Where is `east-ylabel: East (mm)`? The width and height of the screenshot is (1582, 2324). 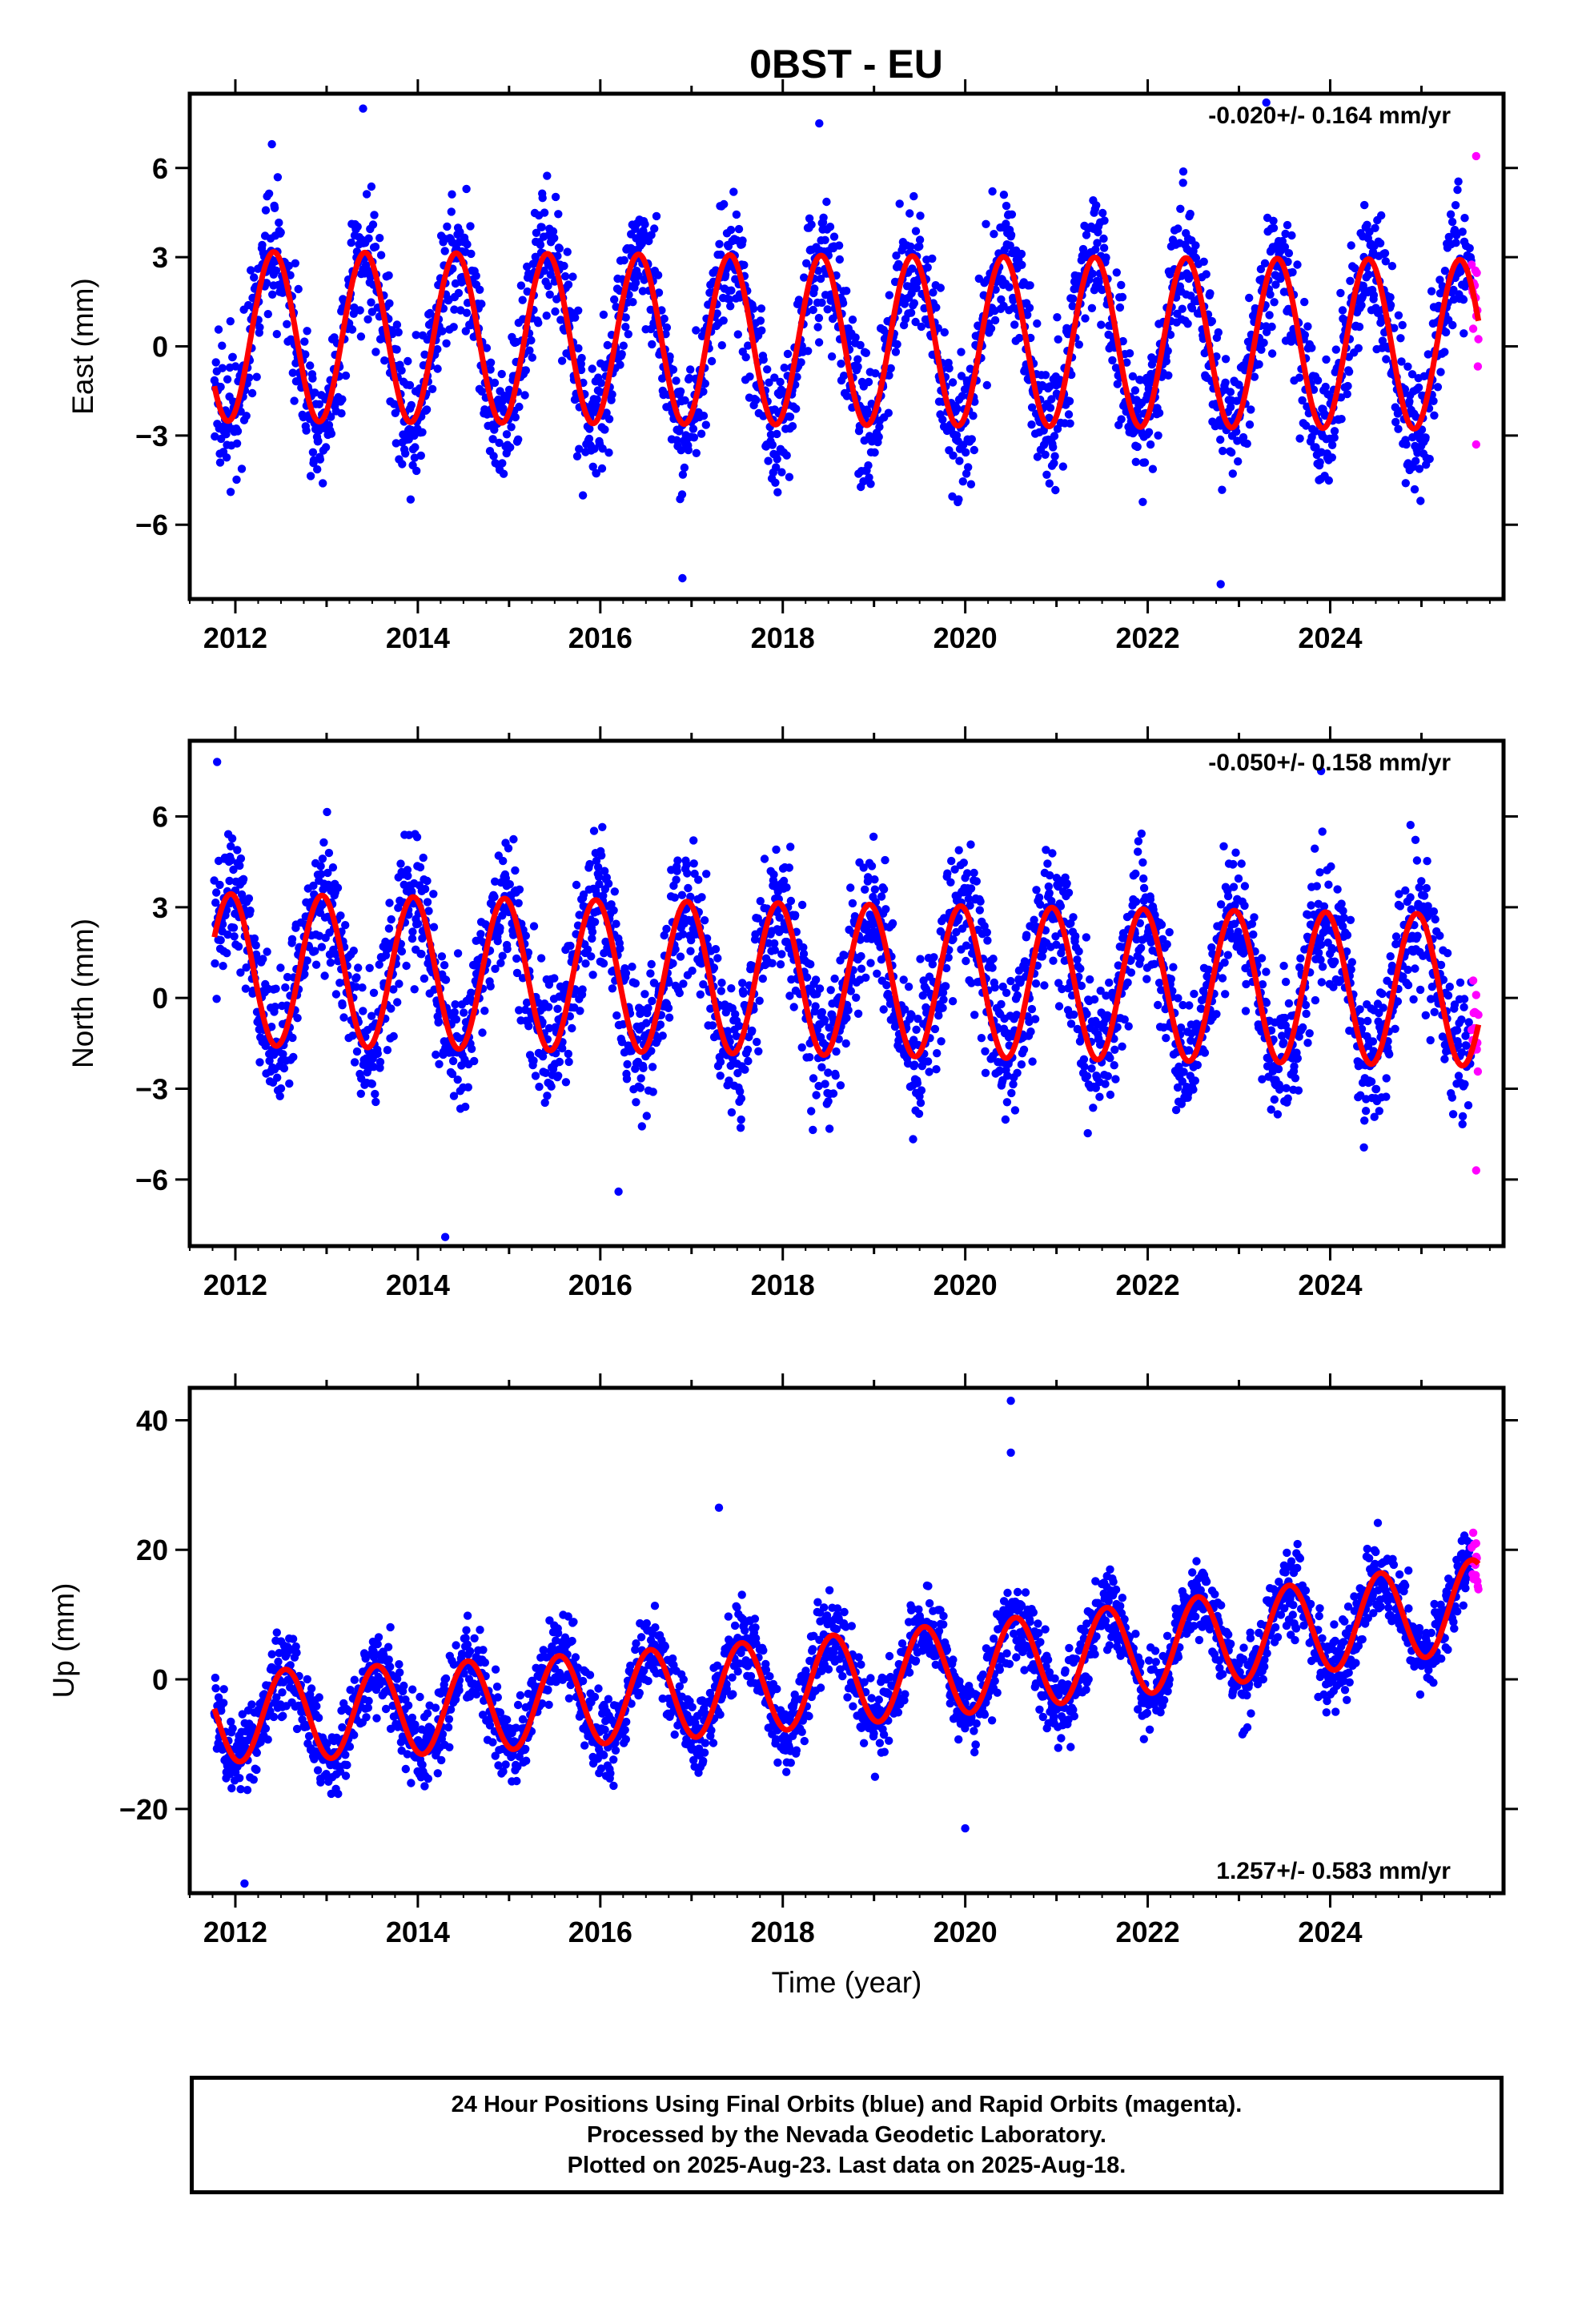 east-ylabel: East (mm) is located at coordinates (82, 346).